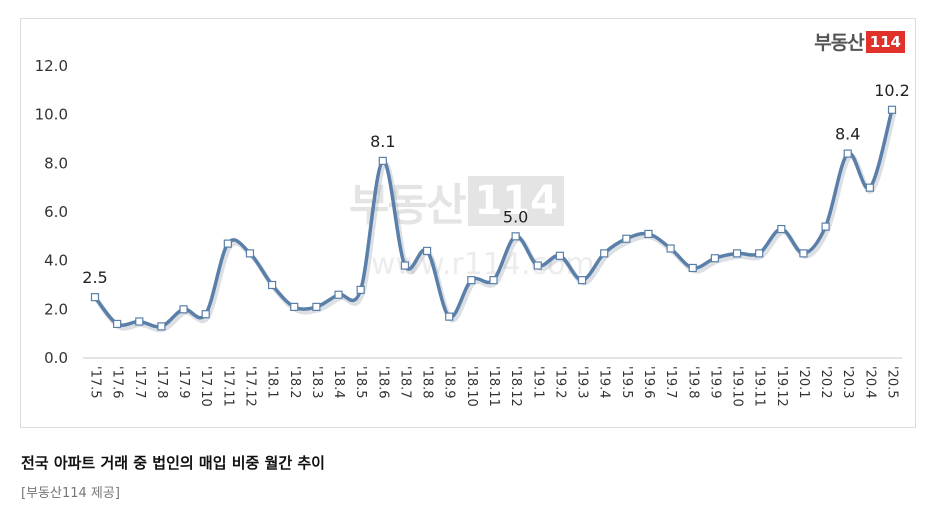 This screenshot has height=505, width=932. I want to click on x-tick-label: '18.6, so click(382, 382).